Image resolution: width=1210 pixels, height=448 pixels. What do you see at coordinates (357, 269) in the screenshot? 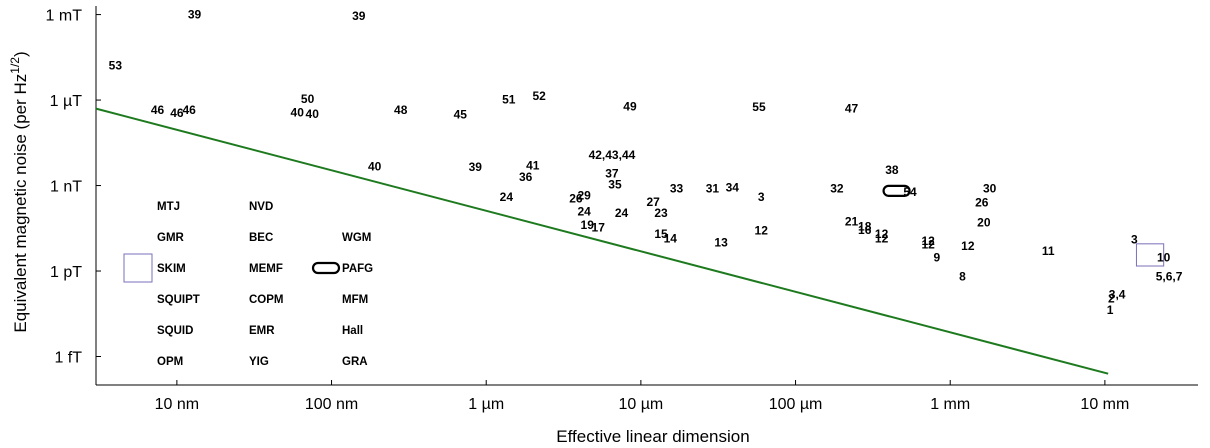
I see `legend-label: PAFG` at bounding box center [357, 269].